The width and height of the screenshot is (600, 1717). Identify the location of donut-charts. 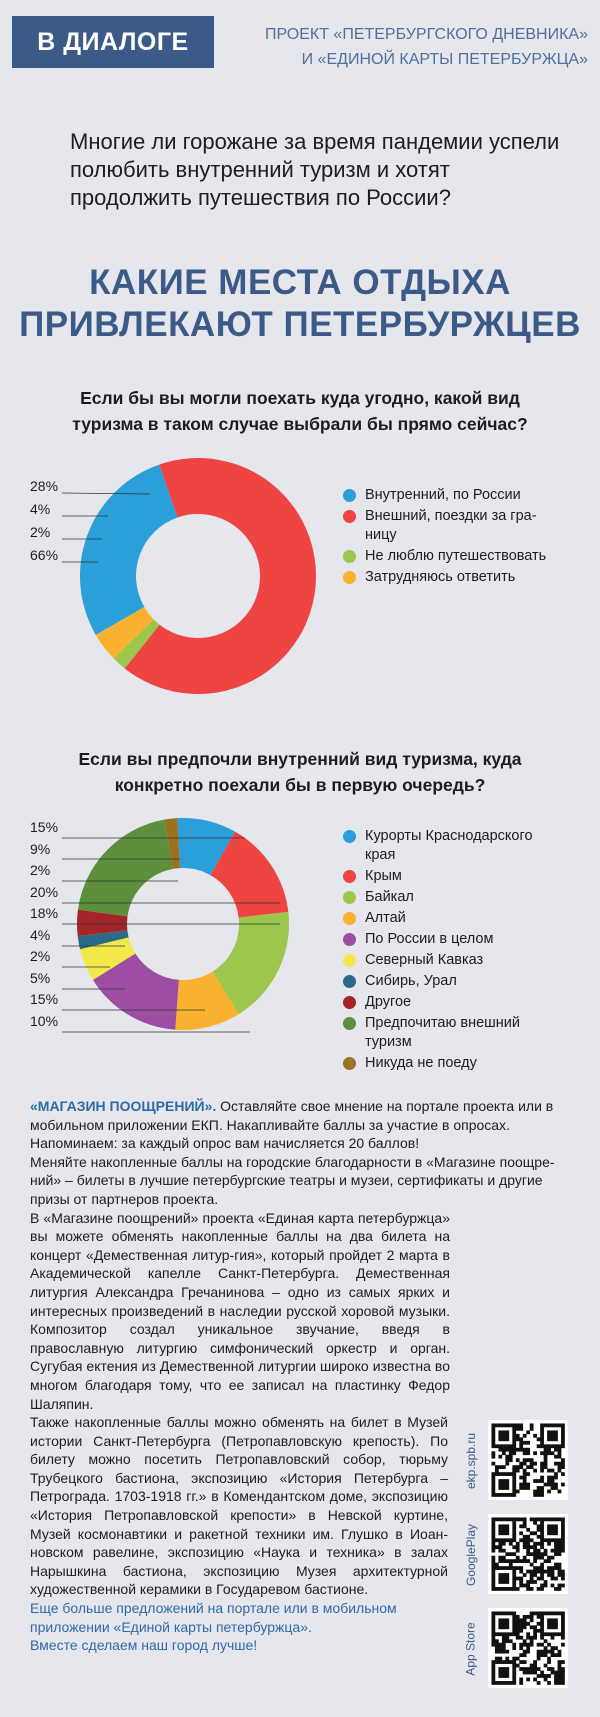
(188, 745).